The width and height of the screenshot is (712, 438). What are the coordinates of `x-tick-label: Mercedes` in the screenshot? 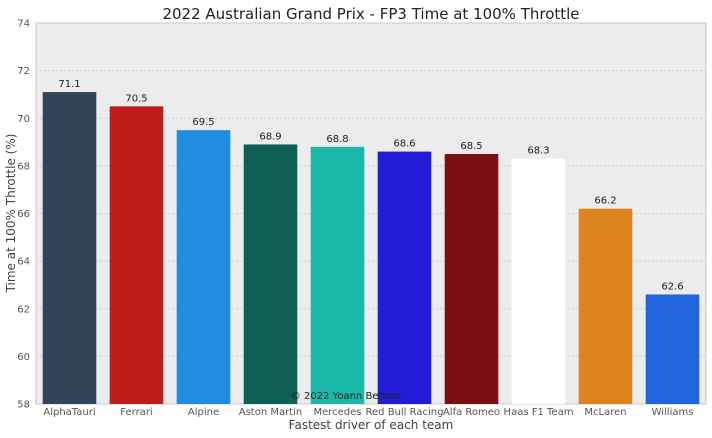 It's located at (337, 412).